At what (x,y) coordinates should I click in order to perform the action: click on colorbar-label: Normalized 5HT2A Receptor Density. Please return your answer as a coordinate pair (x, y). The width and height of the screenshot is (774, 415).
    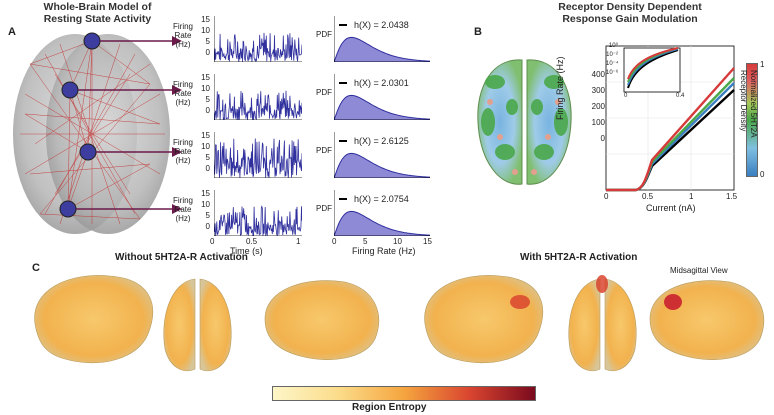
    Looking at the image, I should click on (748, 104).